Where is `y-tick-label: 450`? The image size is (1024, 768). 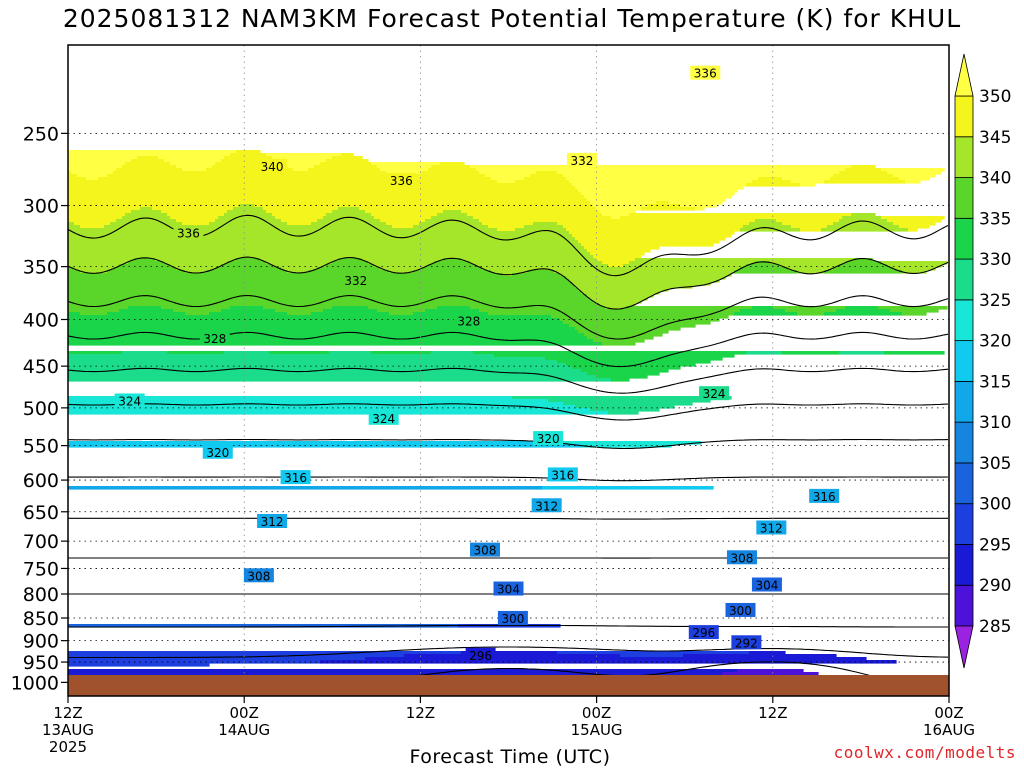
y-tick-label: 450 is located at coordinates (41, 367).